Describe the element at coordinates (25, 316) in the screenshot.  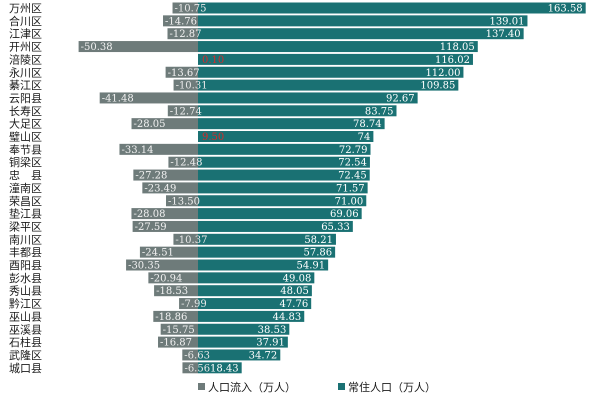
I see `category-label: 巫山县` at that location.